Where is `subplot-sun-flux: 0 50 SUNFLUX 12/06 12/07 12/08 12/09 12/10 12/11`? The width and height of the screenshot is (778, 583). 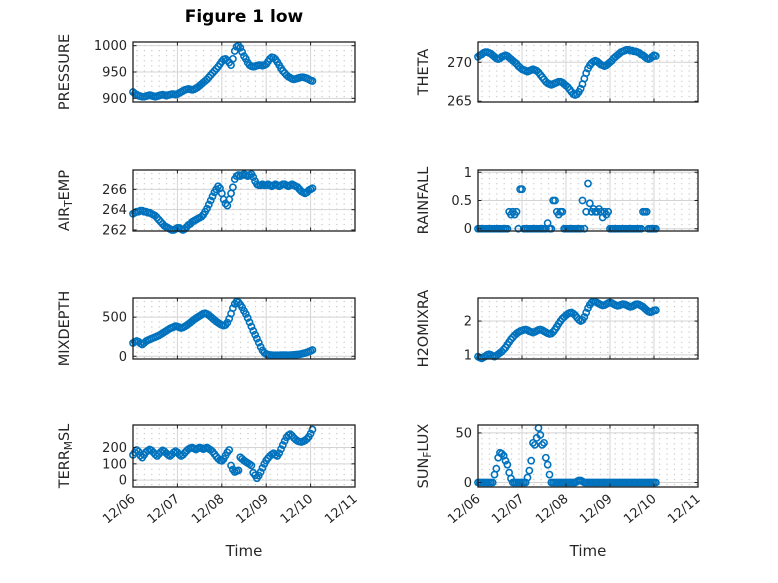 subplot-sun-flux: 0 50 SUNFLUX 12/06 12/07 12/08 12/09 12/10 12/11 is located at coordinates (560, 476).